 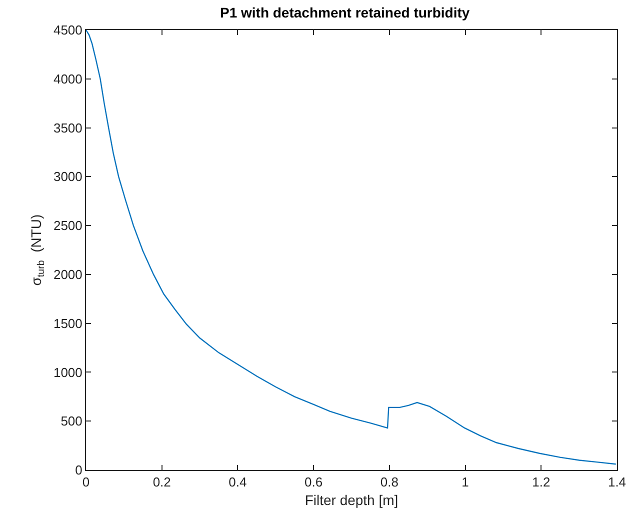 What do you see at coordinates (67, 30) in the screenshot?
I see `y-tick-label: 4500` at bounding box center [67, 30].